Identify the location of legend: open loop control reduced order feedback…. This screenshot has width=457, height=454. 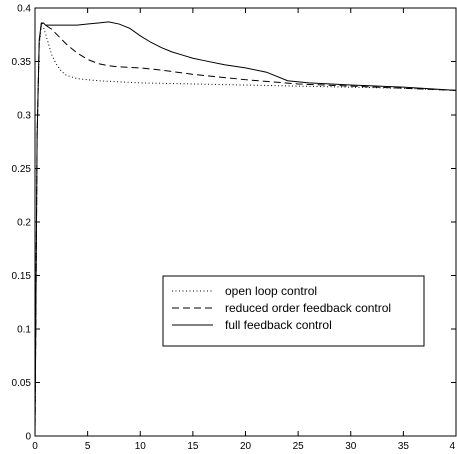
(293, 311).